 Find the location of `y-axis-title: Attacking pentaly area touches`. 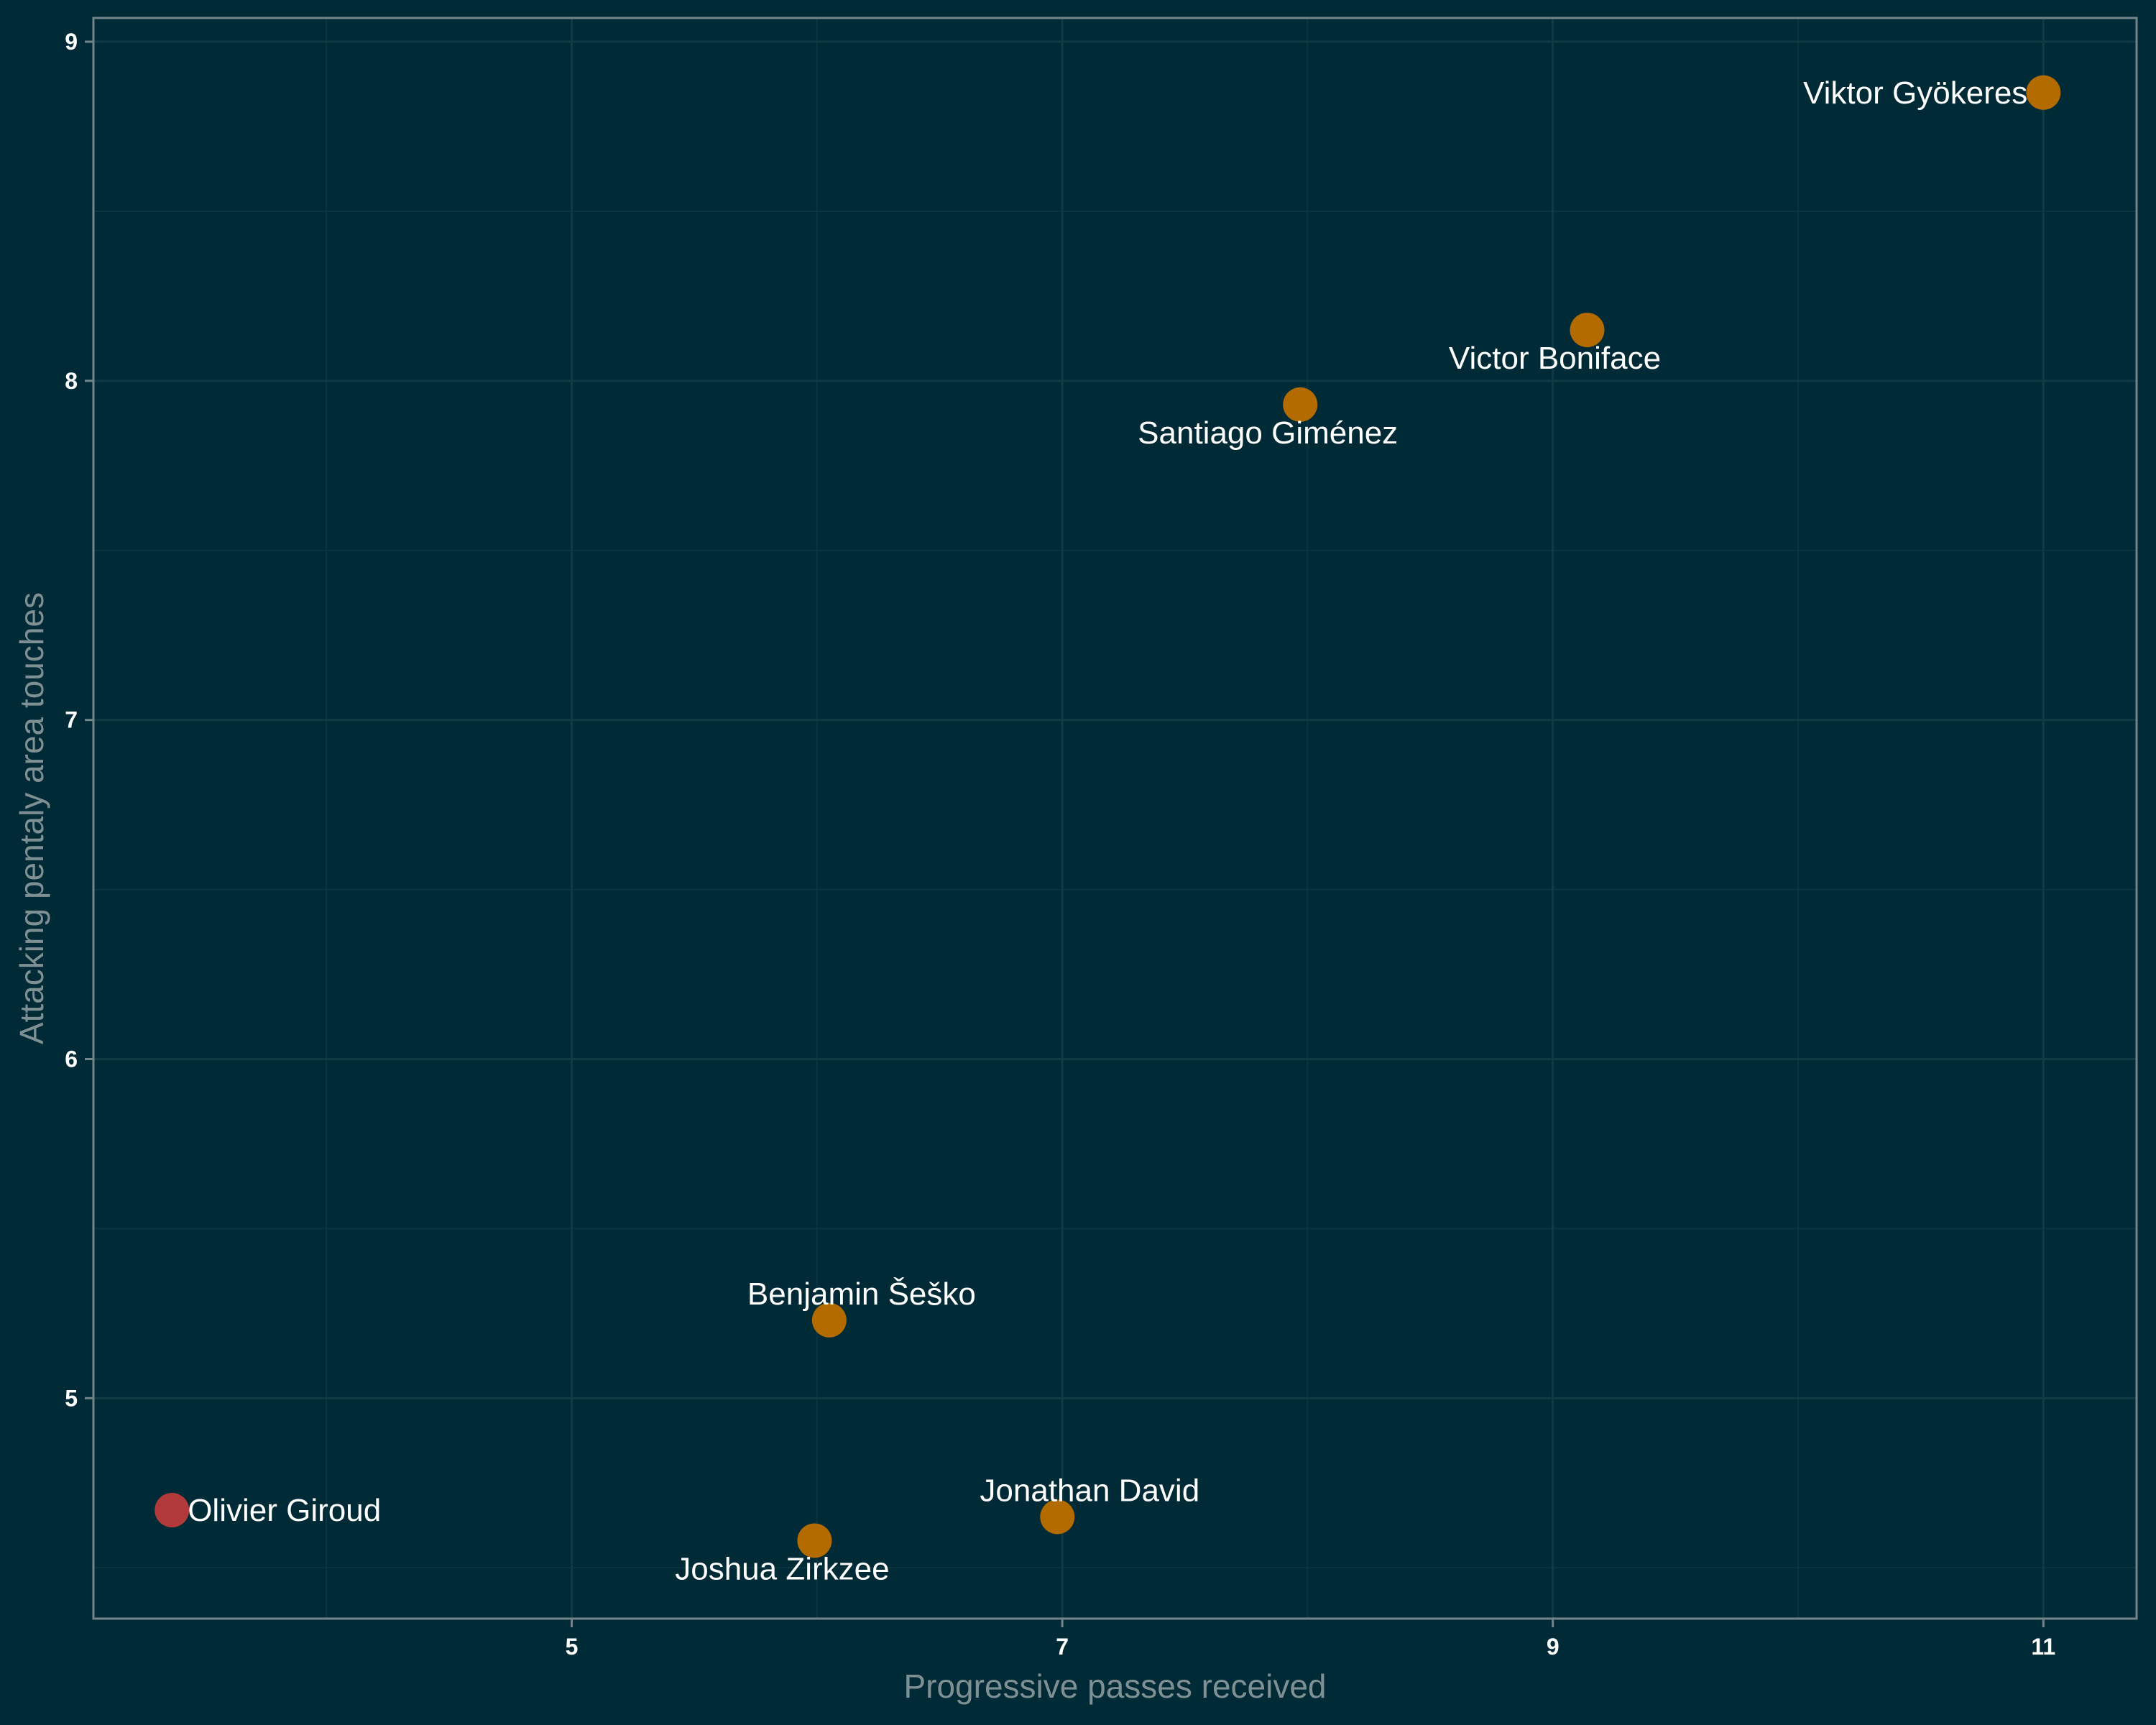

y-axis-title: Attacking pentaly area touches is located at coordinates (31, 818).